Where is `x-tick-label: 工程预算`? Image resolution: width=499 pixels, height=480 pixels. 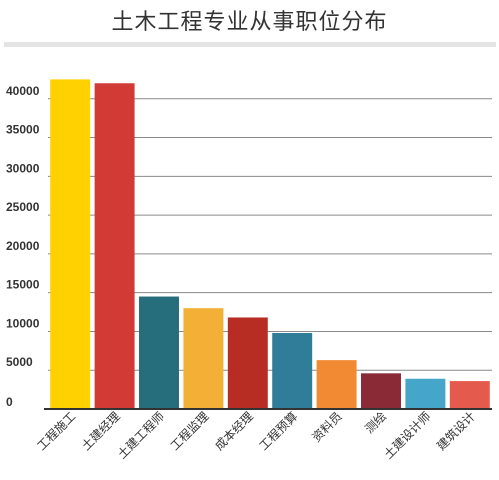 x-tick-label: 工程预算 is located at coordinates (278, 431).